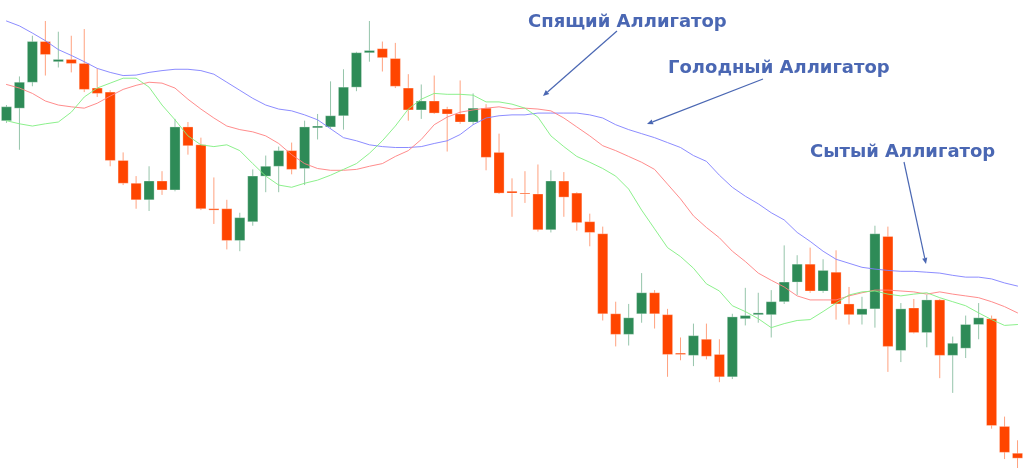 This screenshot has width=1024, height=473. I want to click on annotation: Голодный Аллигатор, so click(779, 66).